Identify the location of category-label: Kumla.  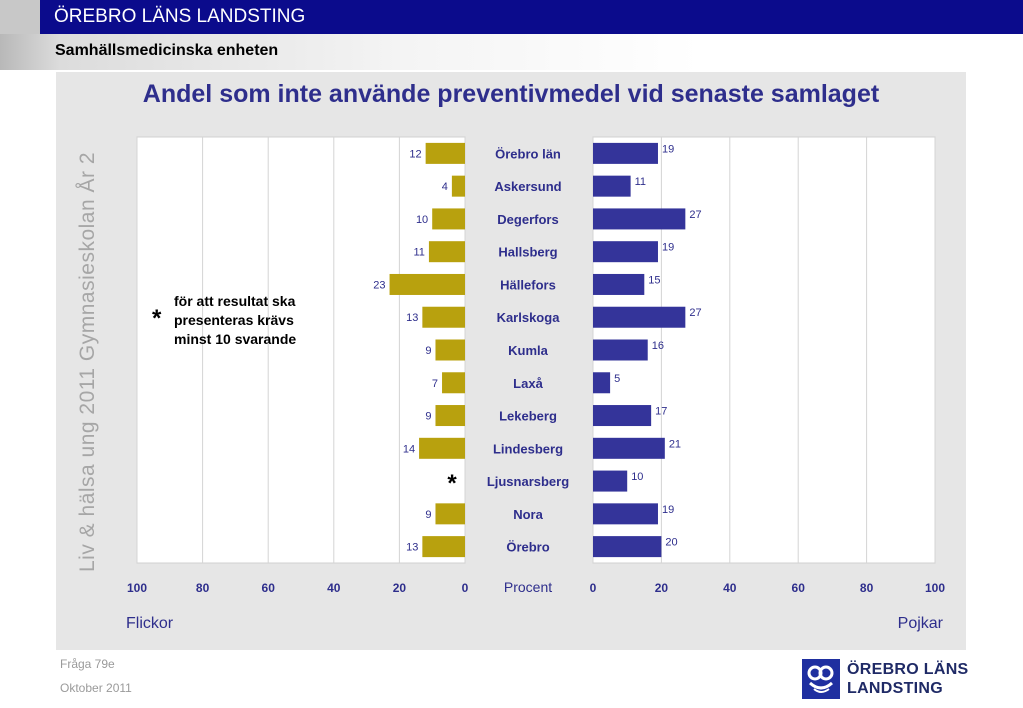
(528, 350).